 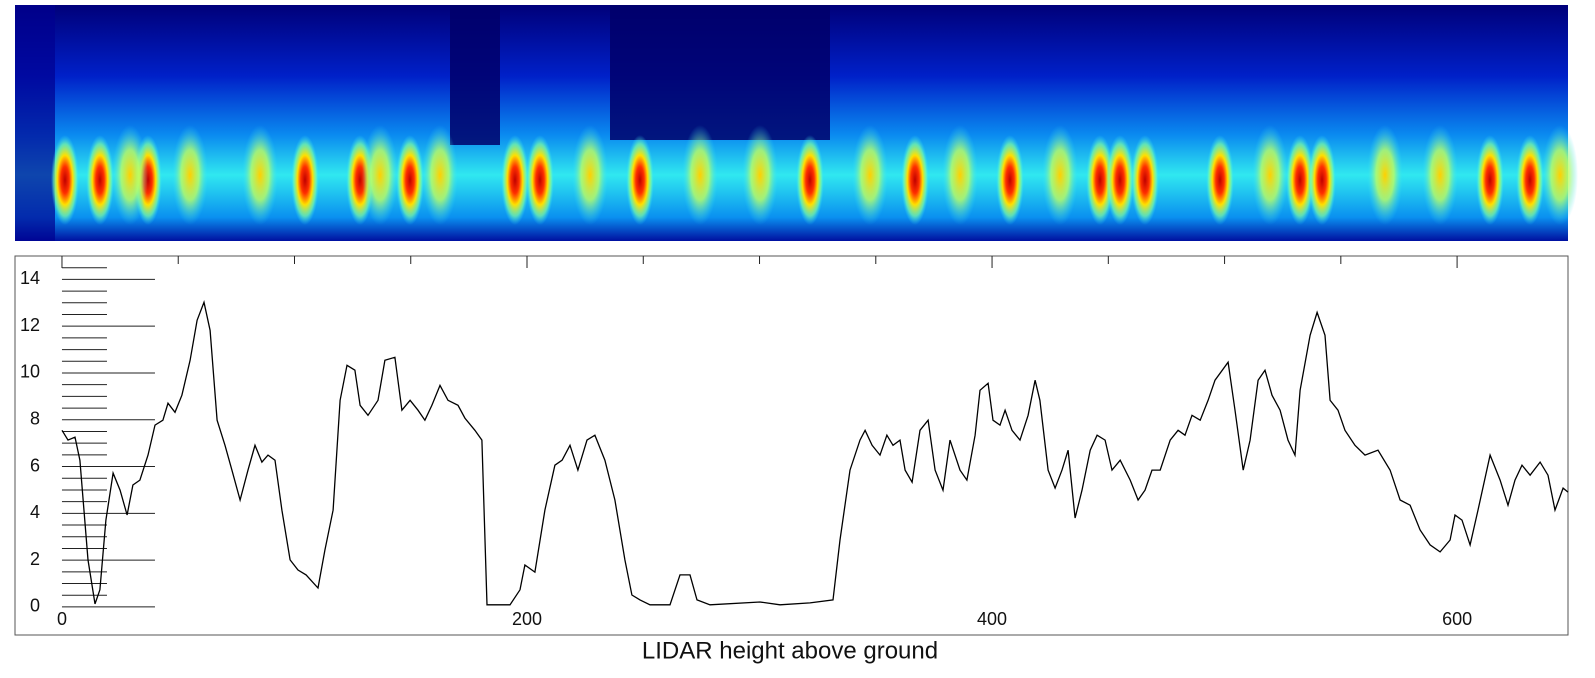 What do you see at coordinates (30, 278) in the screenshot?
I see `y-tick-label: 14` at bounding box center [30, 278].